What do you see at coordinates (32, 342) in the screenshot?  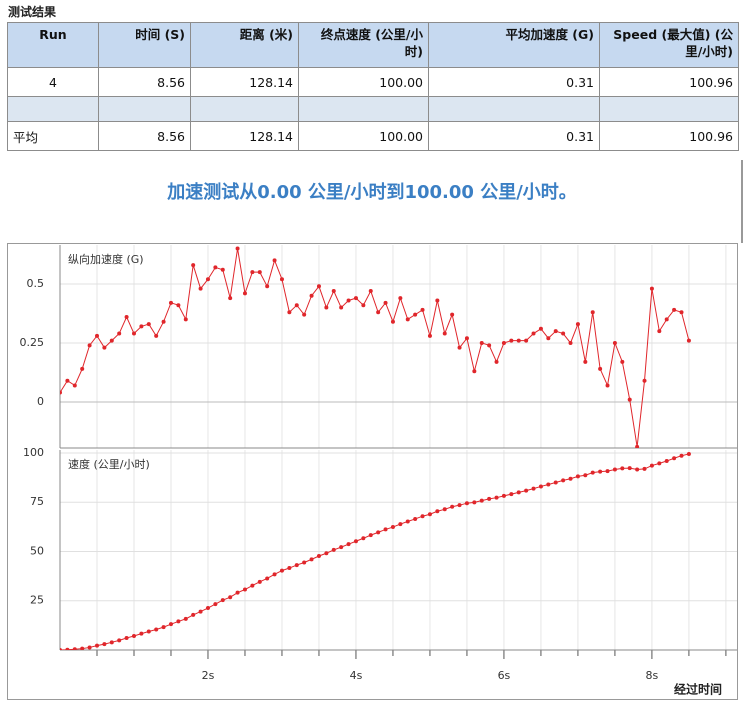 I see `y-tick-label: 0.25` at bounding box center [32, 342].